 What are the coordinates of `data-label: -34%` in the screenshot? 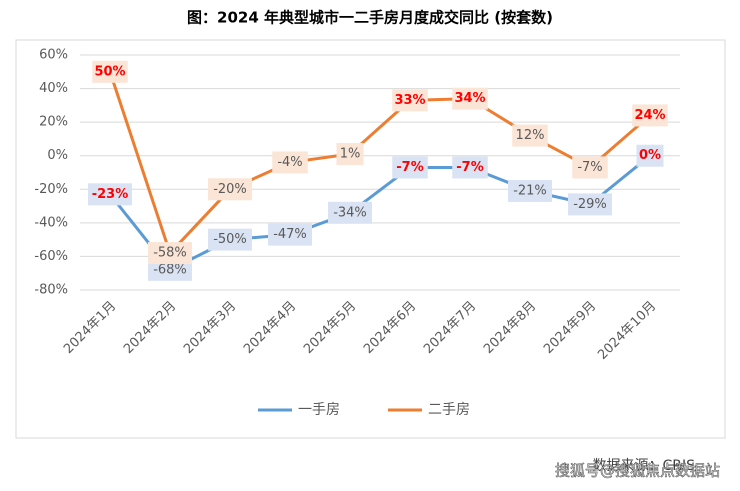 It's located at (350, 212).